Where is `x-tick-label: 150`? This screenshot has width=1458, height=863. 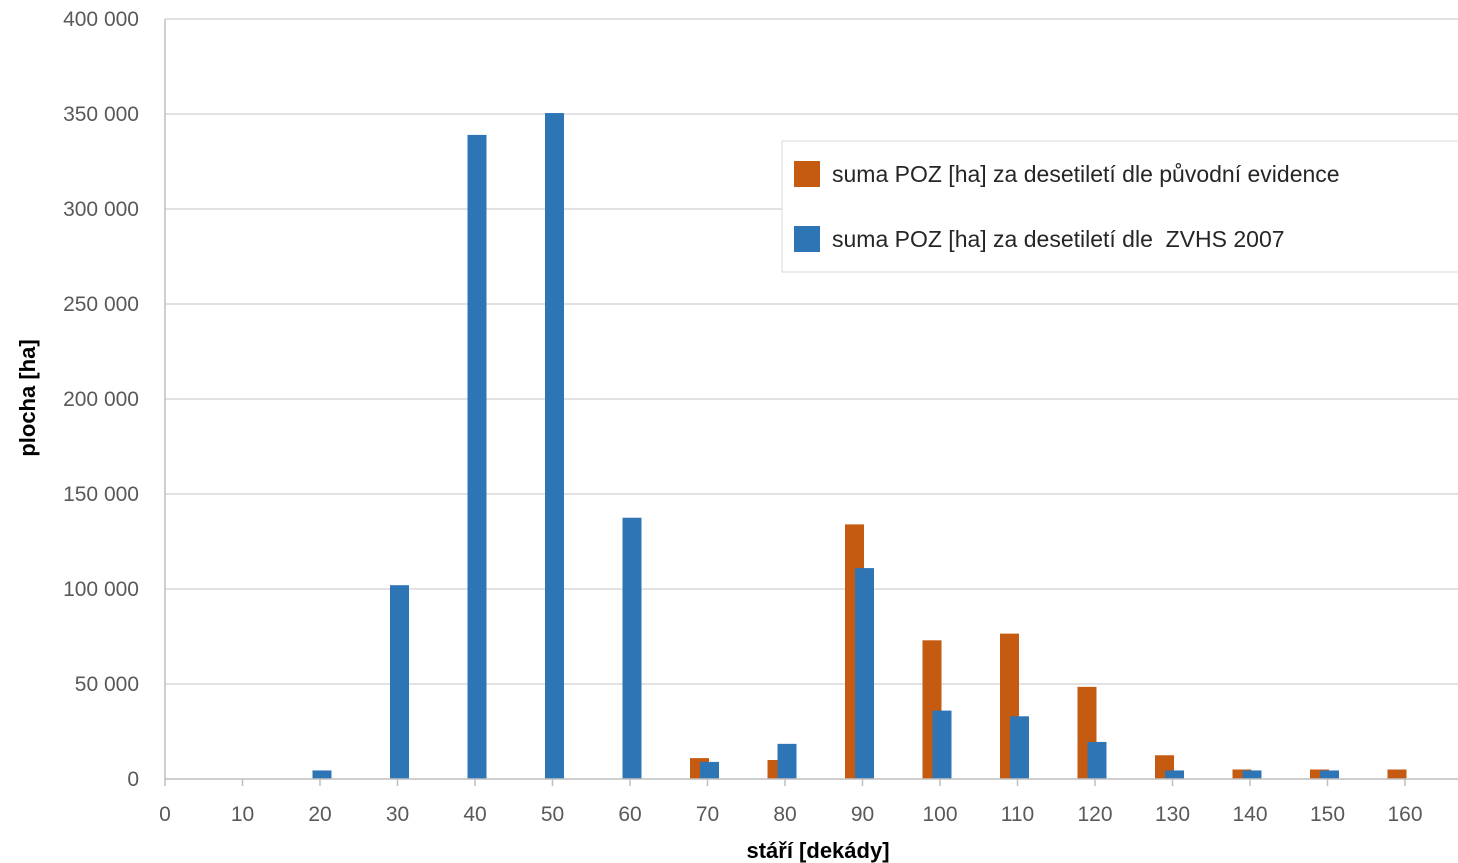
x-tick-label: 150 is located at coordinates (1327, 814).